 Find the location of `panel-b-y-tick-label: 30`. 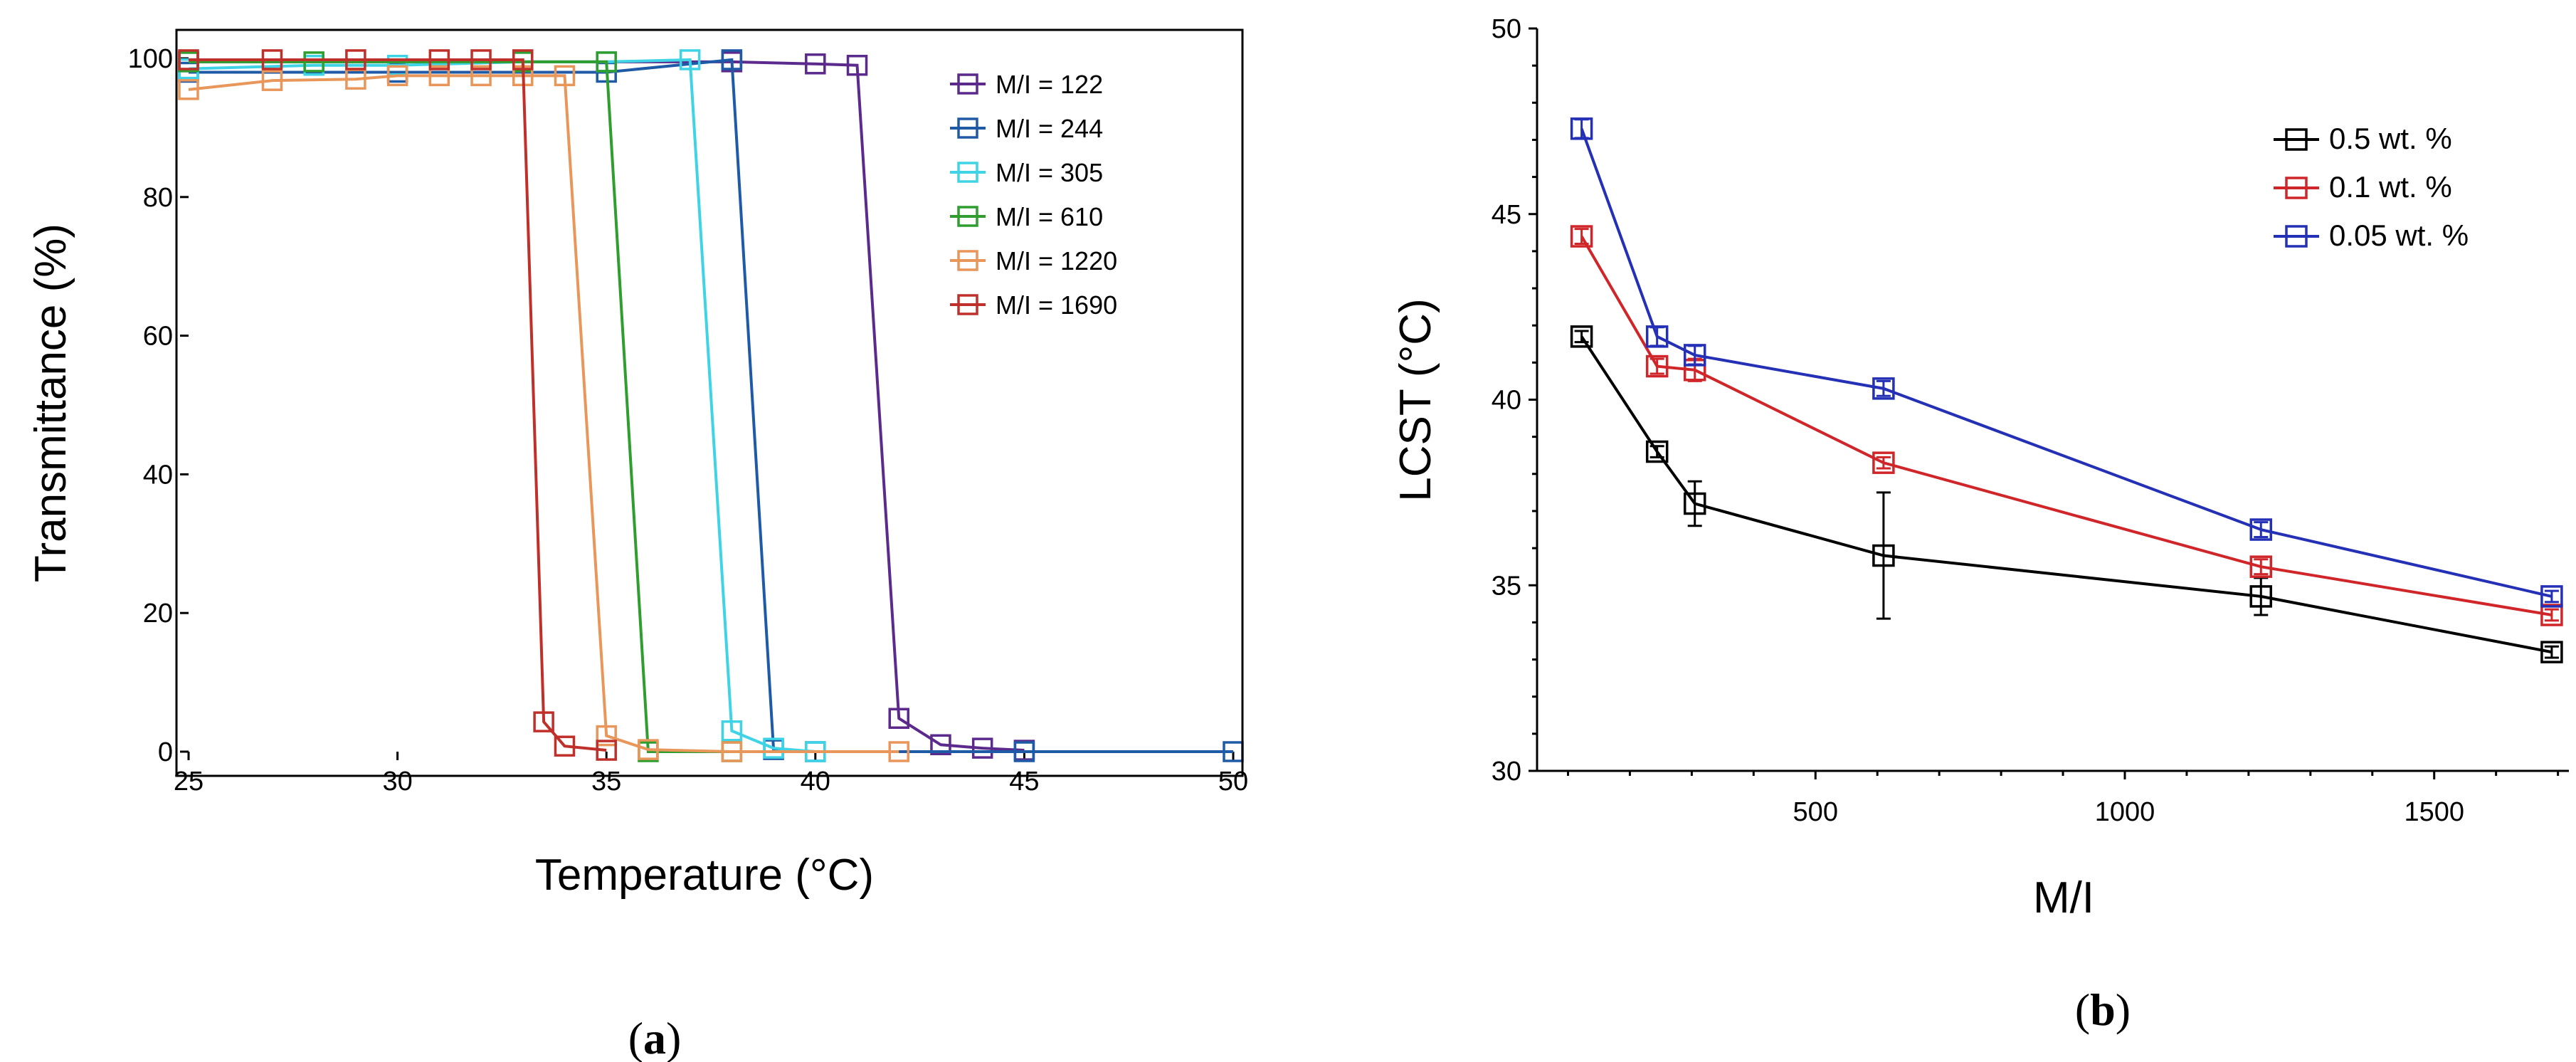

panel-b-y-tick-label: 30 is located at coordinates (1507, 772).